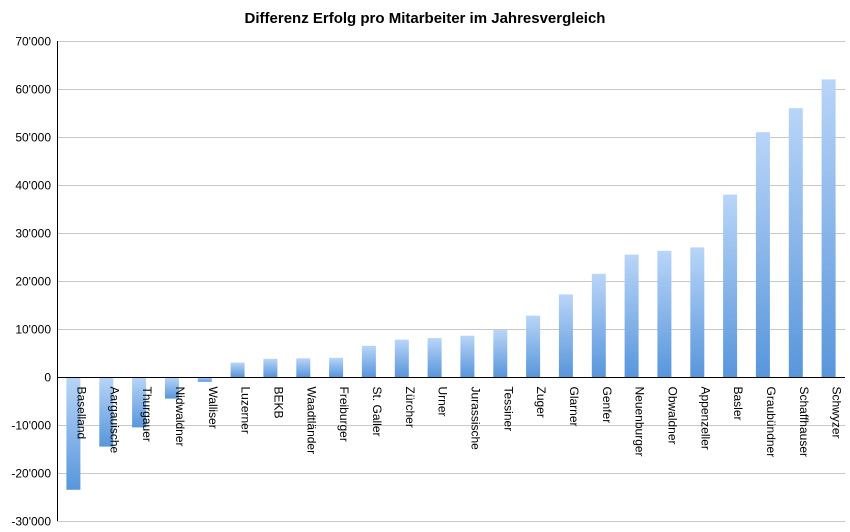  What do you see at coordinates (336, 367) in the screenshot?
I see `bar-freiburger` at bounding box center [336, 367].